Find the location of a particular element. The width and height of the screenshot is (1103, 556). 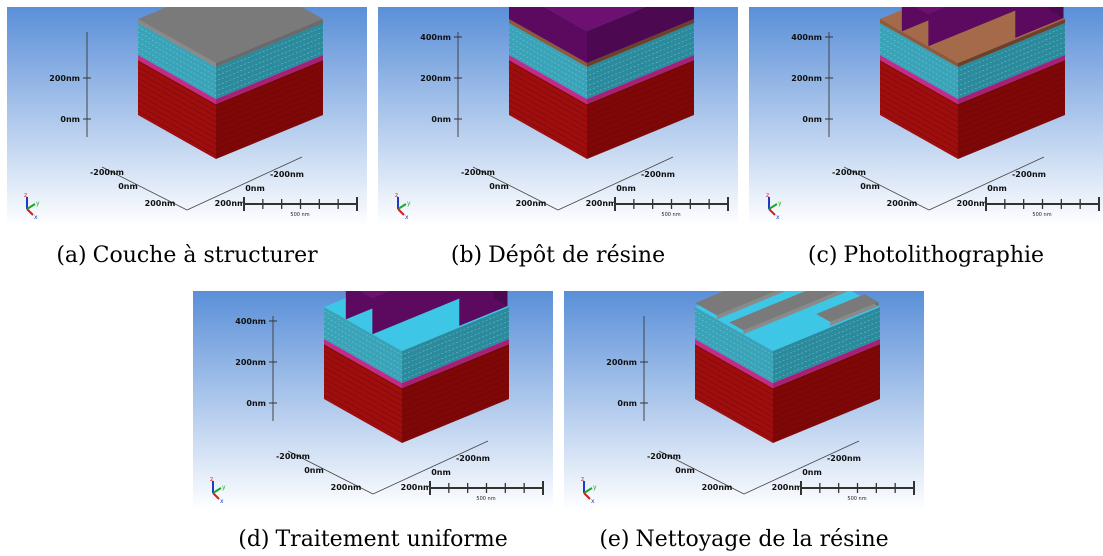

caption-label-b: (b) is located at coordinates (466, 255).